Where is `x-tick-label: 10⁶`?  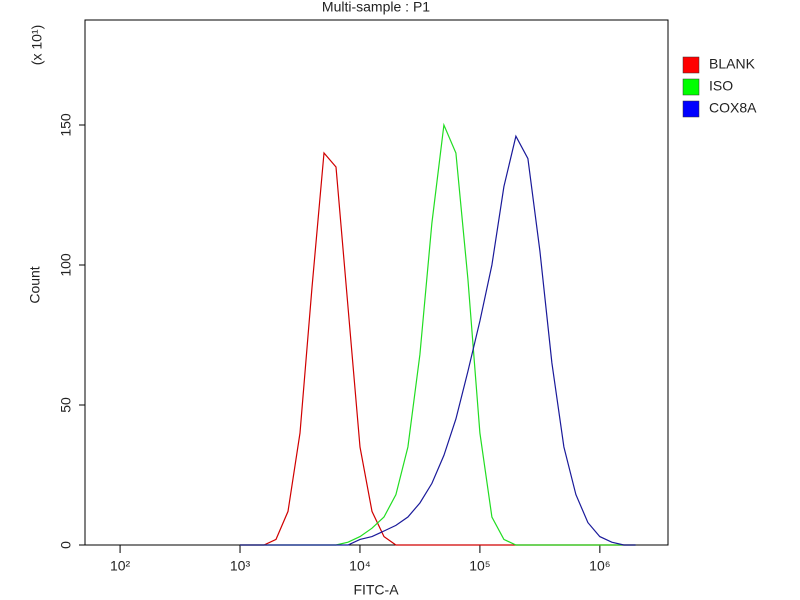
x-tick-label: 10⁶ is located at coordinates (599, 566).